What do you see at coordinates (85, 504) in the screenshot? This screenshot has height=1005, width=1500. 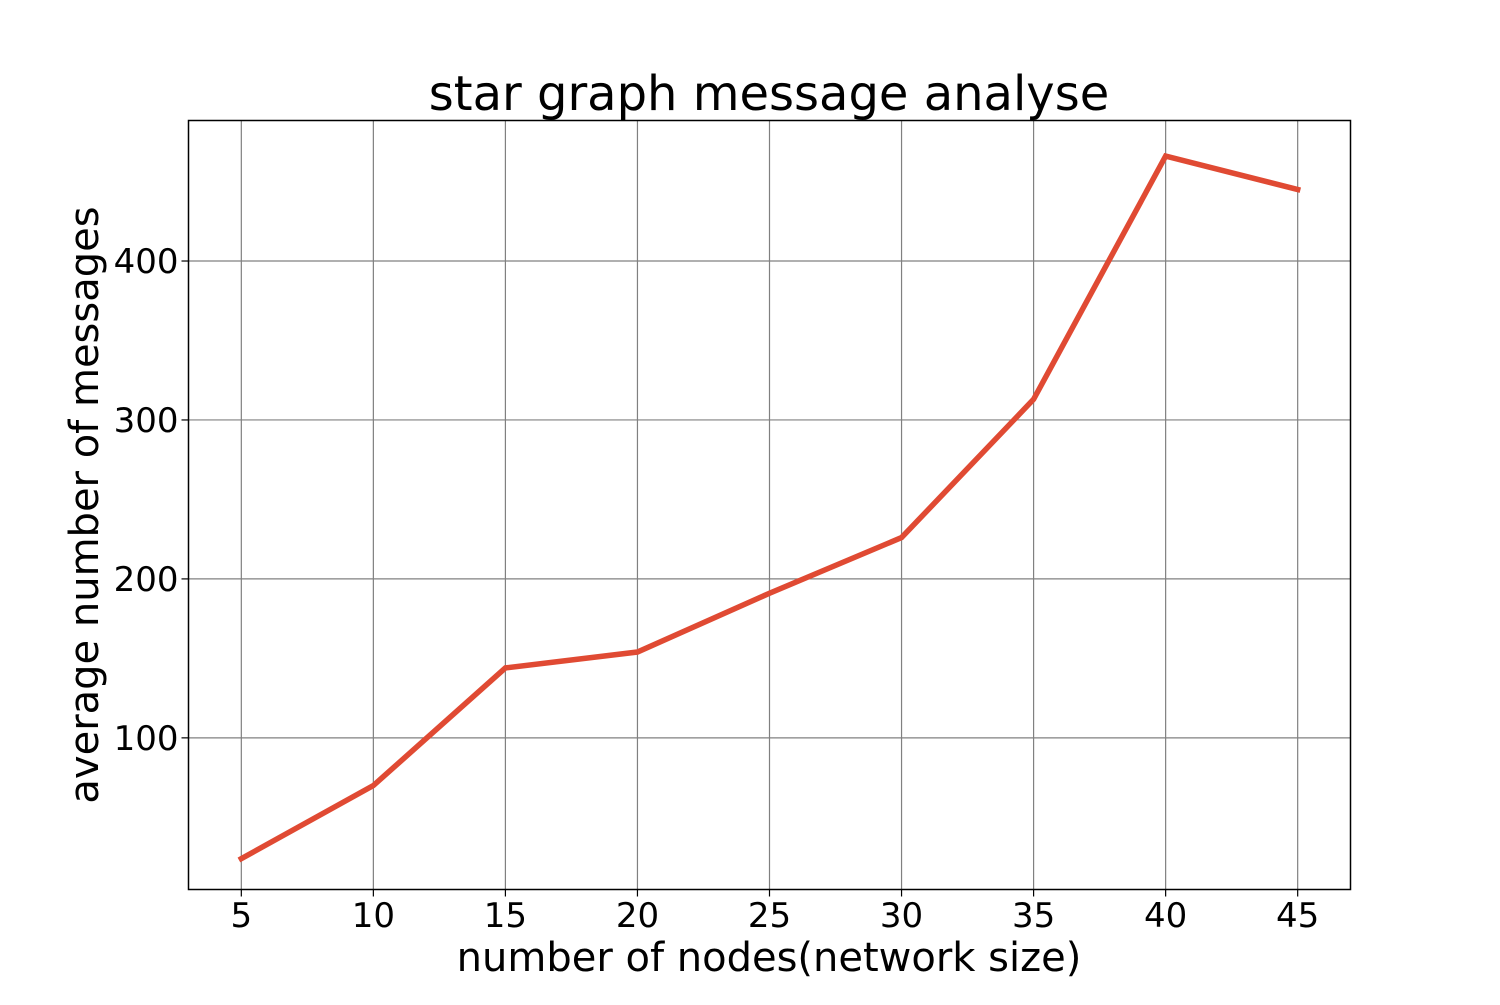 I see `y-axis-label: average number of messages` at bounding box center [85, 504].